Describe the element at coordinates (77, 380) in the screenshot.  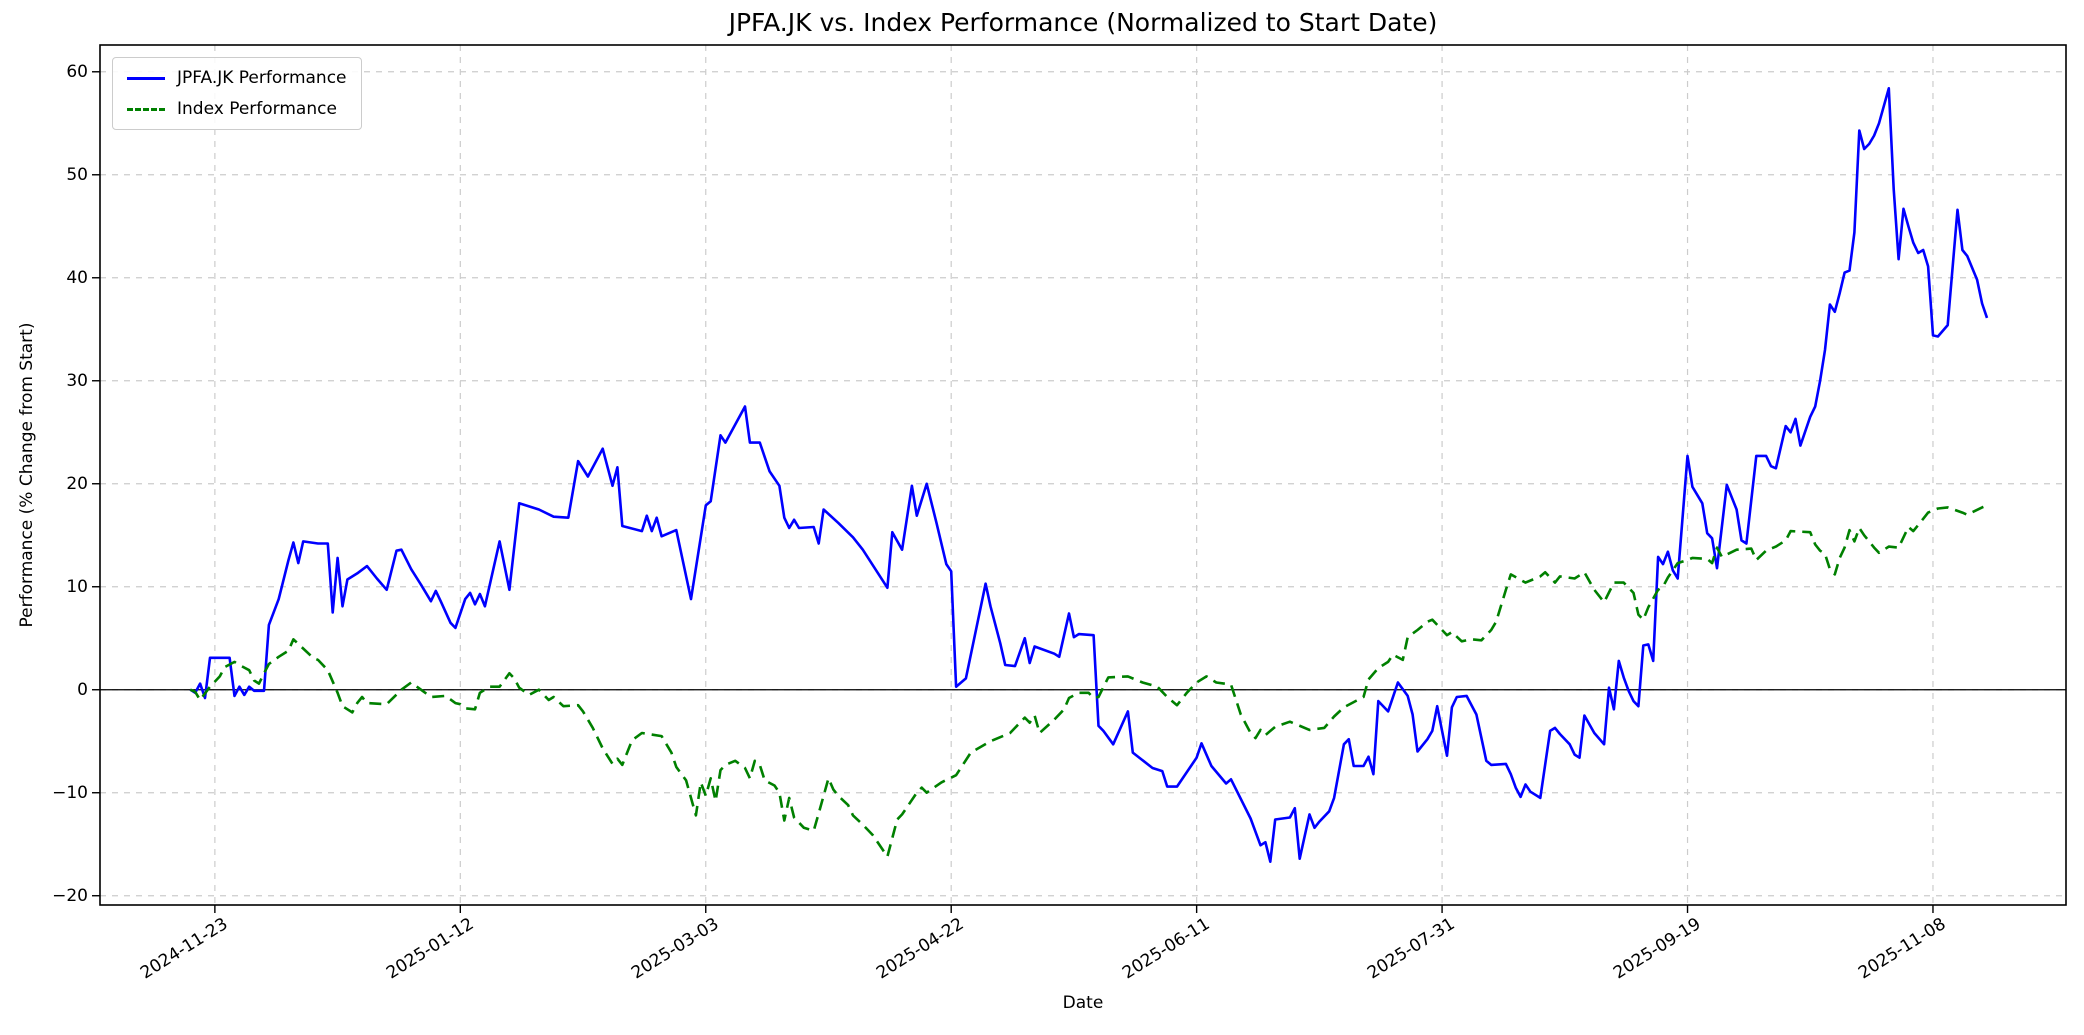
I see `y-tick-label: 30` at that location.